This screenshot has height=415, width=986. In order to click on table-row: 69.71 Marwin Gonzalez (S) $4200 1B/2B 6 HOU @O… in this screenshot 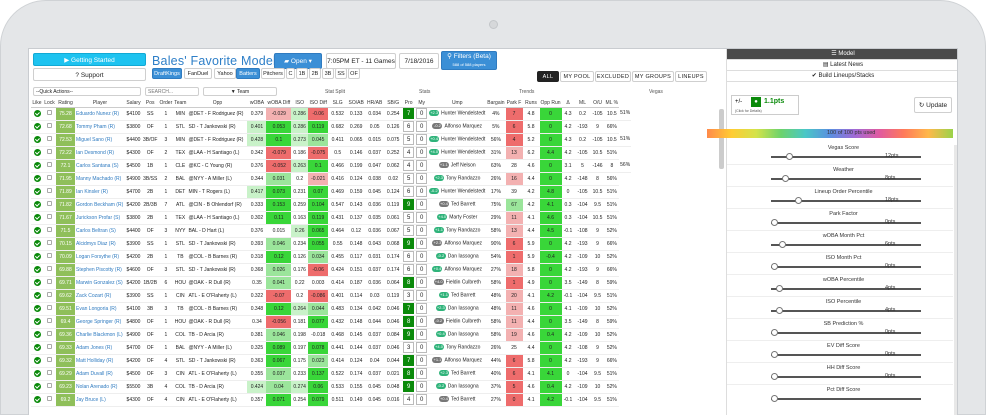, I will do `click(331, 283)`.